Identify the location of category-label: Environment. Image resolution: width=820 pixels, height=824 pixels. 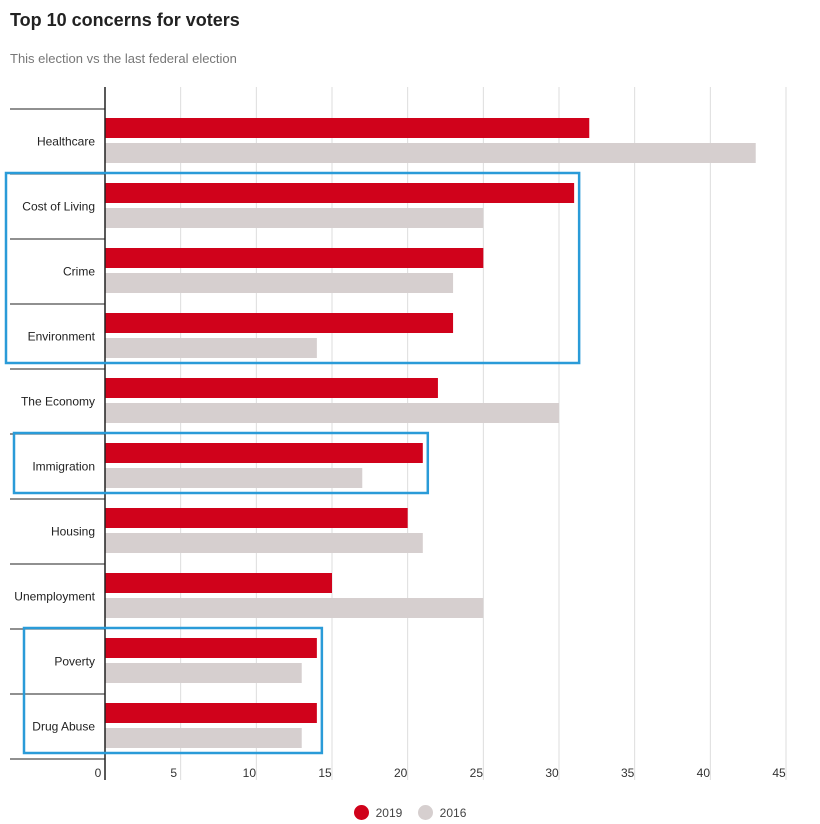
(62, 337).